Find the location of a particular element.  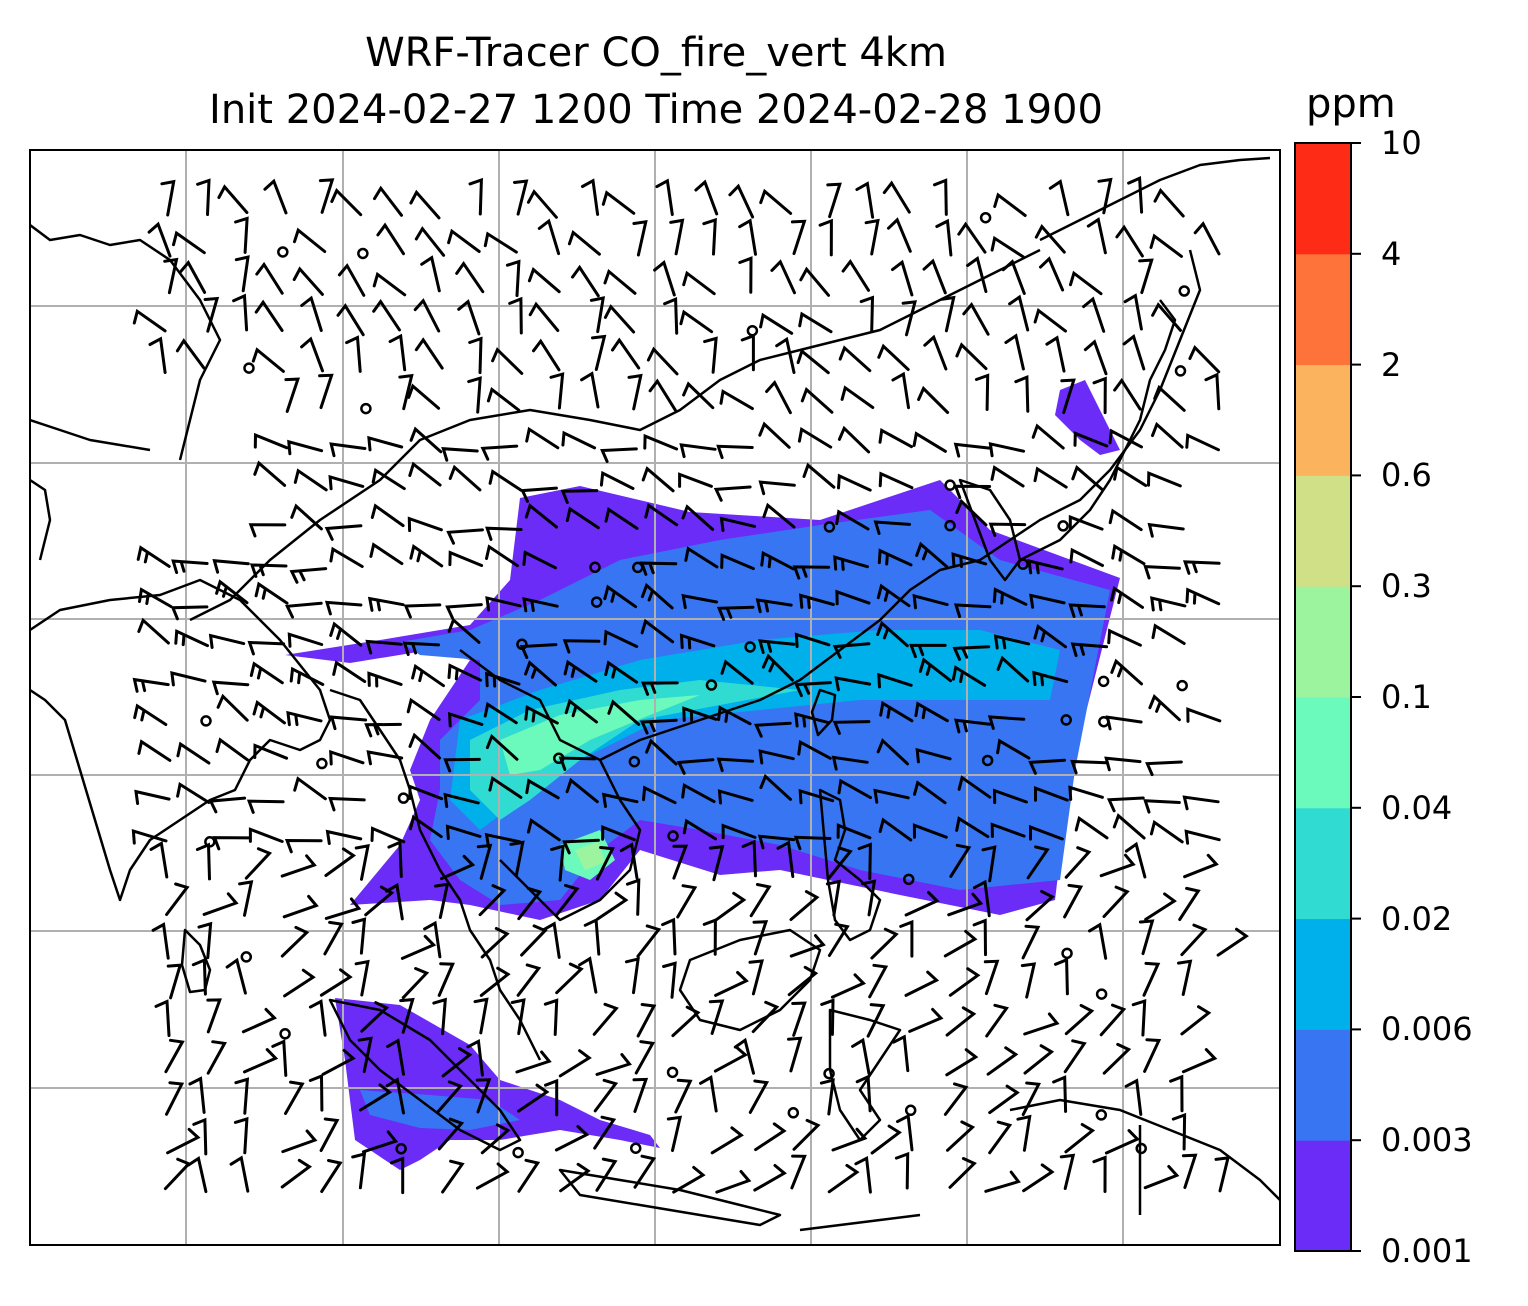

tracer-level-2-layer is located at coordinates (755, 730).